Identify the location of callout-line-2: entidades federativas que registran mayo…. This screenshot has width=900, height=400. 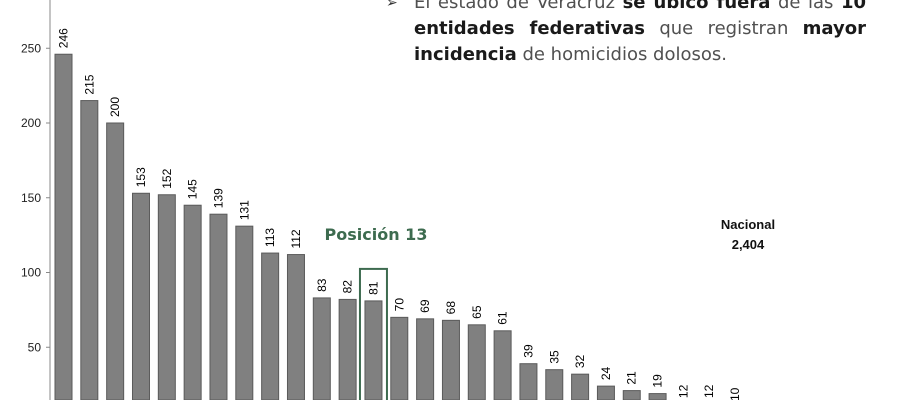
(640, 28).